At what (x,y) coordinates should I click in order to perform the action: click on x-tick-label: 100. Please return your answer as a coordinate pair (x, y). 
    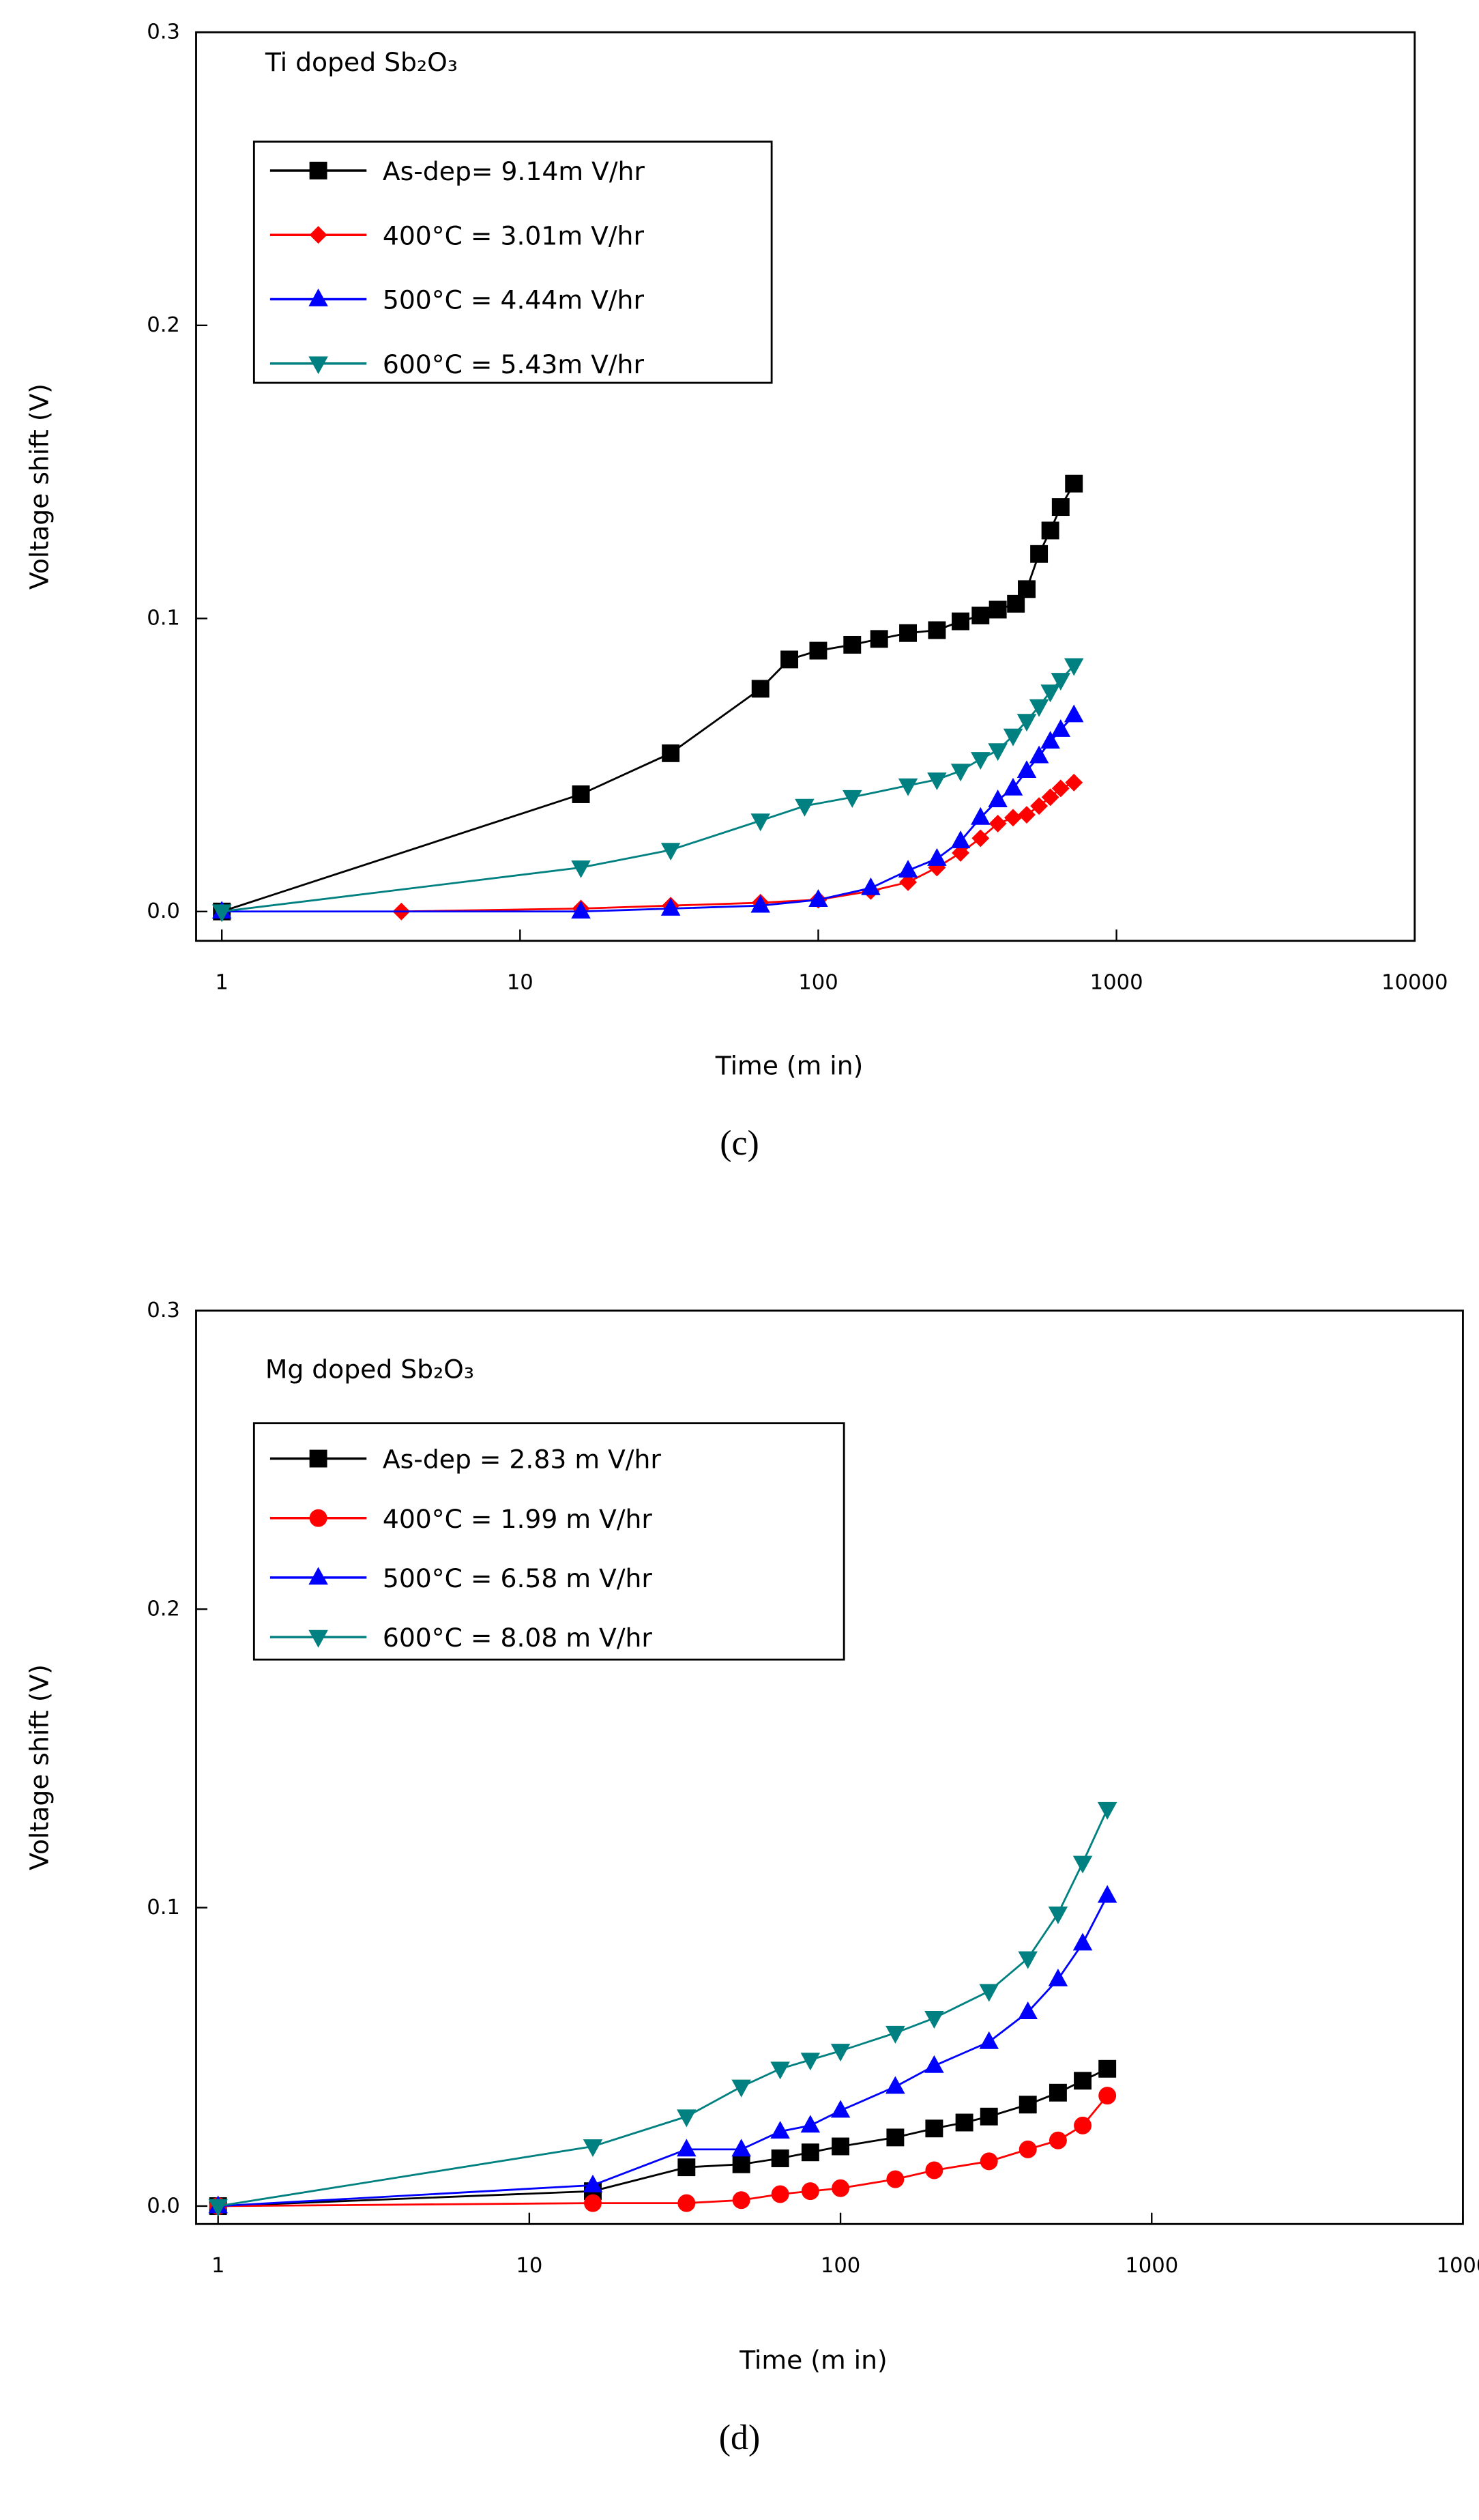
    Looking at the image, I should click on (818, 982).